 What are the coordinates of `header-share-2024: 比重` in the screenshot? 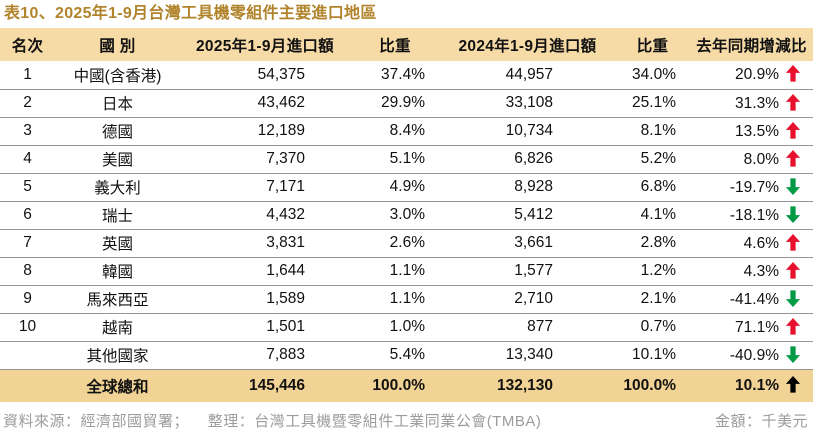 It's located at (652, 46).